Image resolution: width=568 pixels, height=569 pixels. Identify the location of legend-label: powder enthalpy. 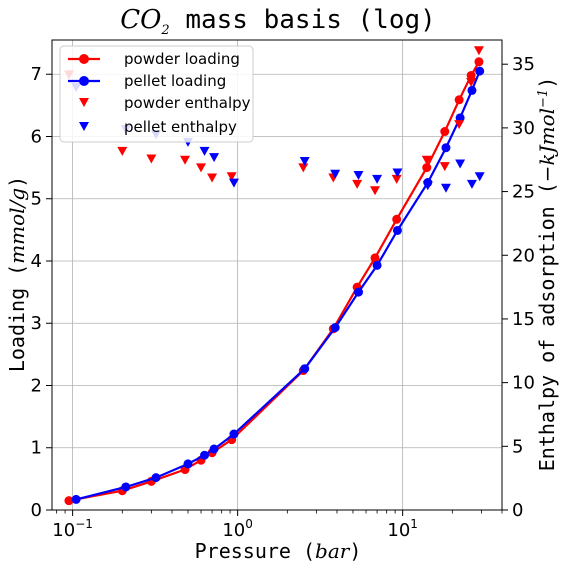
(187, 103).